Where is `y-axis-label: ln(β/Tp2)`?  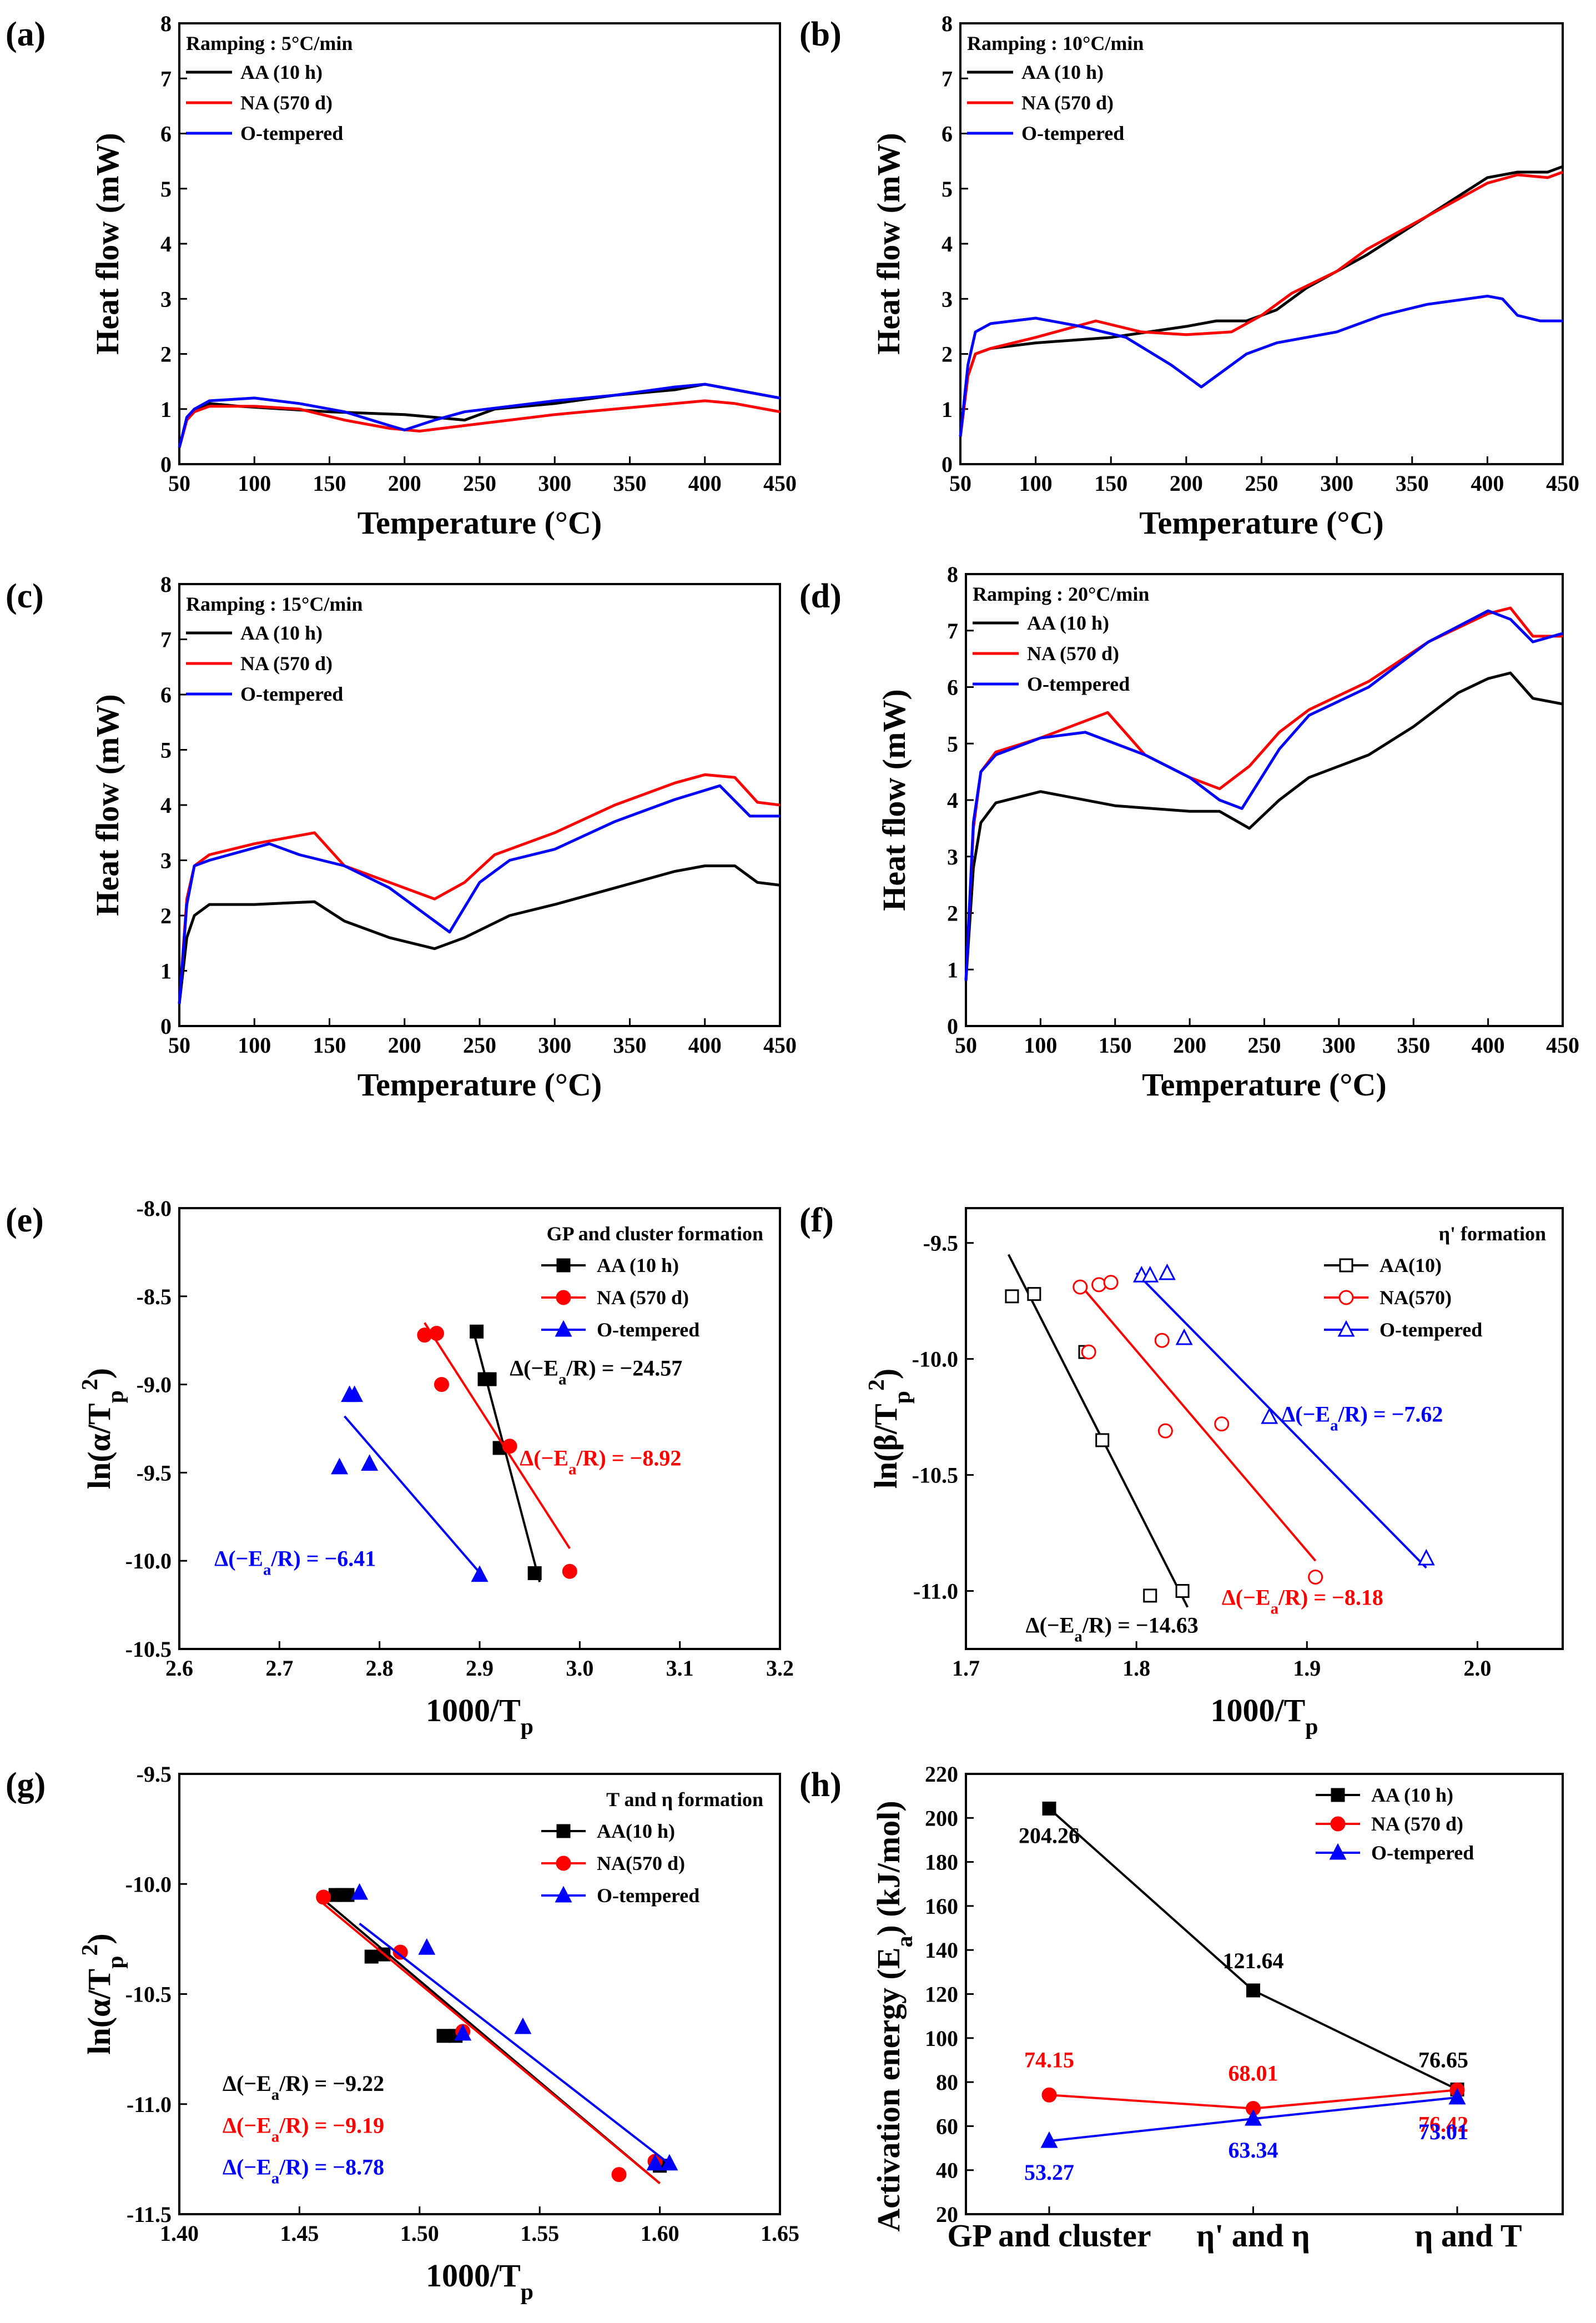 y-axis-label: ln(β/Tp2) is located at coordinates (889, 1429).